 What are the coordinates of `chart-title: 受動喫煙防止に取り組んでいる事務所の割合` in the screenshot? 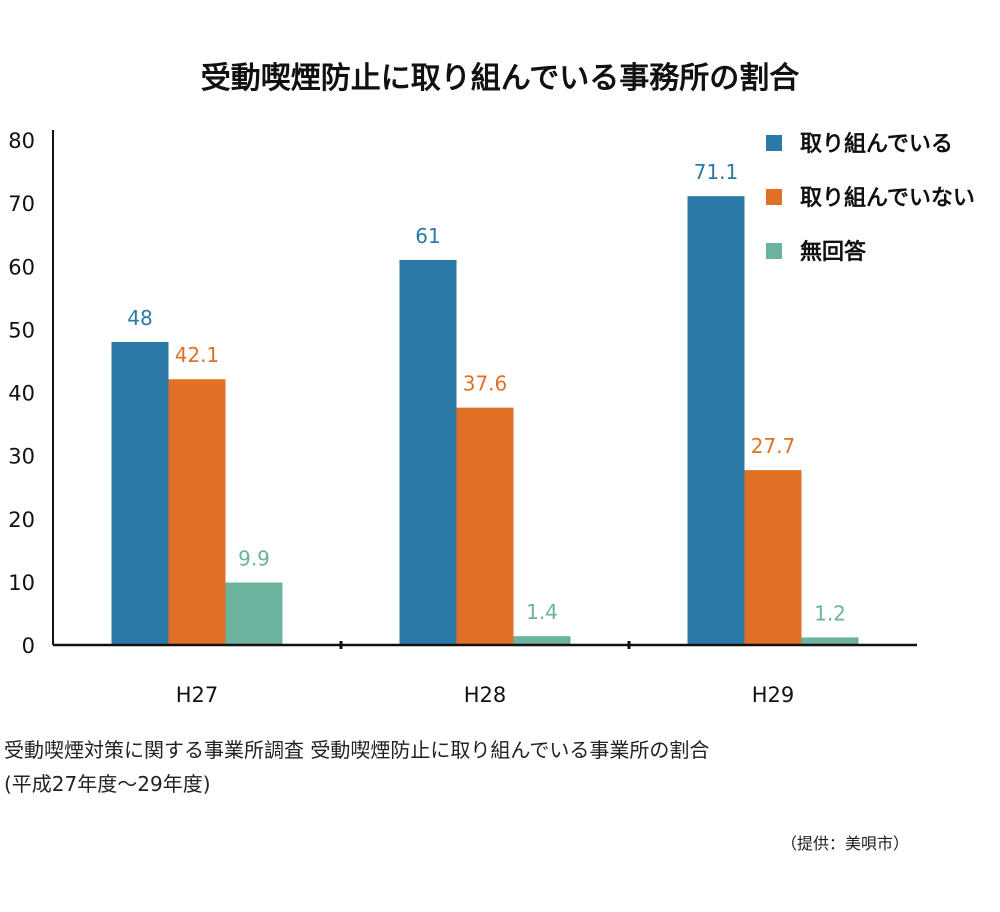 It's located at (500, 78).